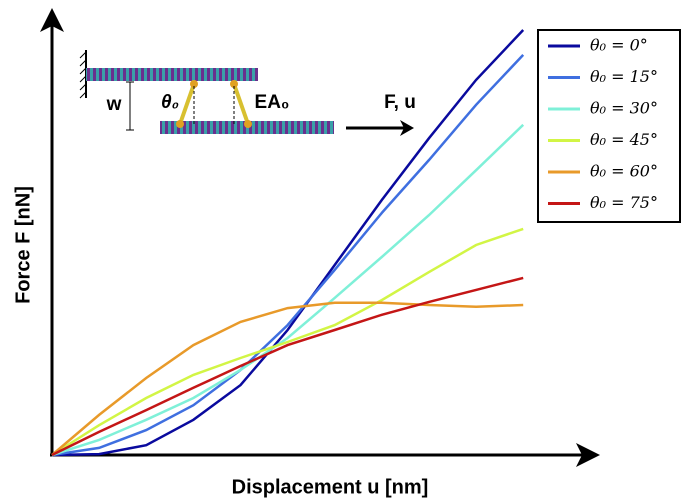  I want to click on annotation: w, so click(114, 104).